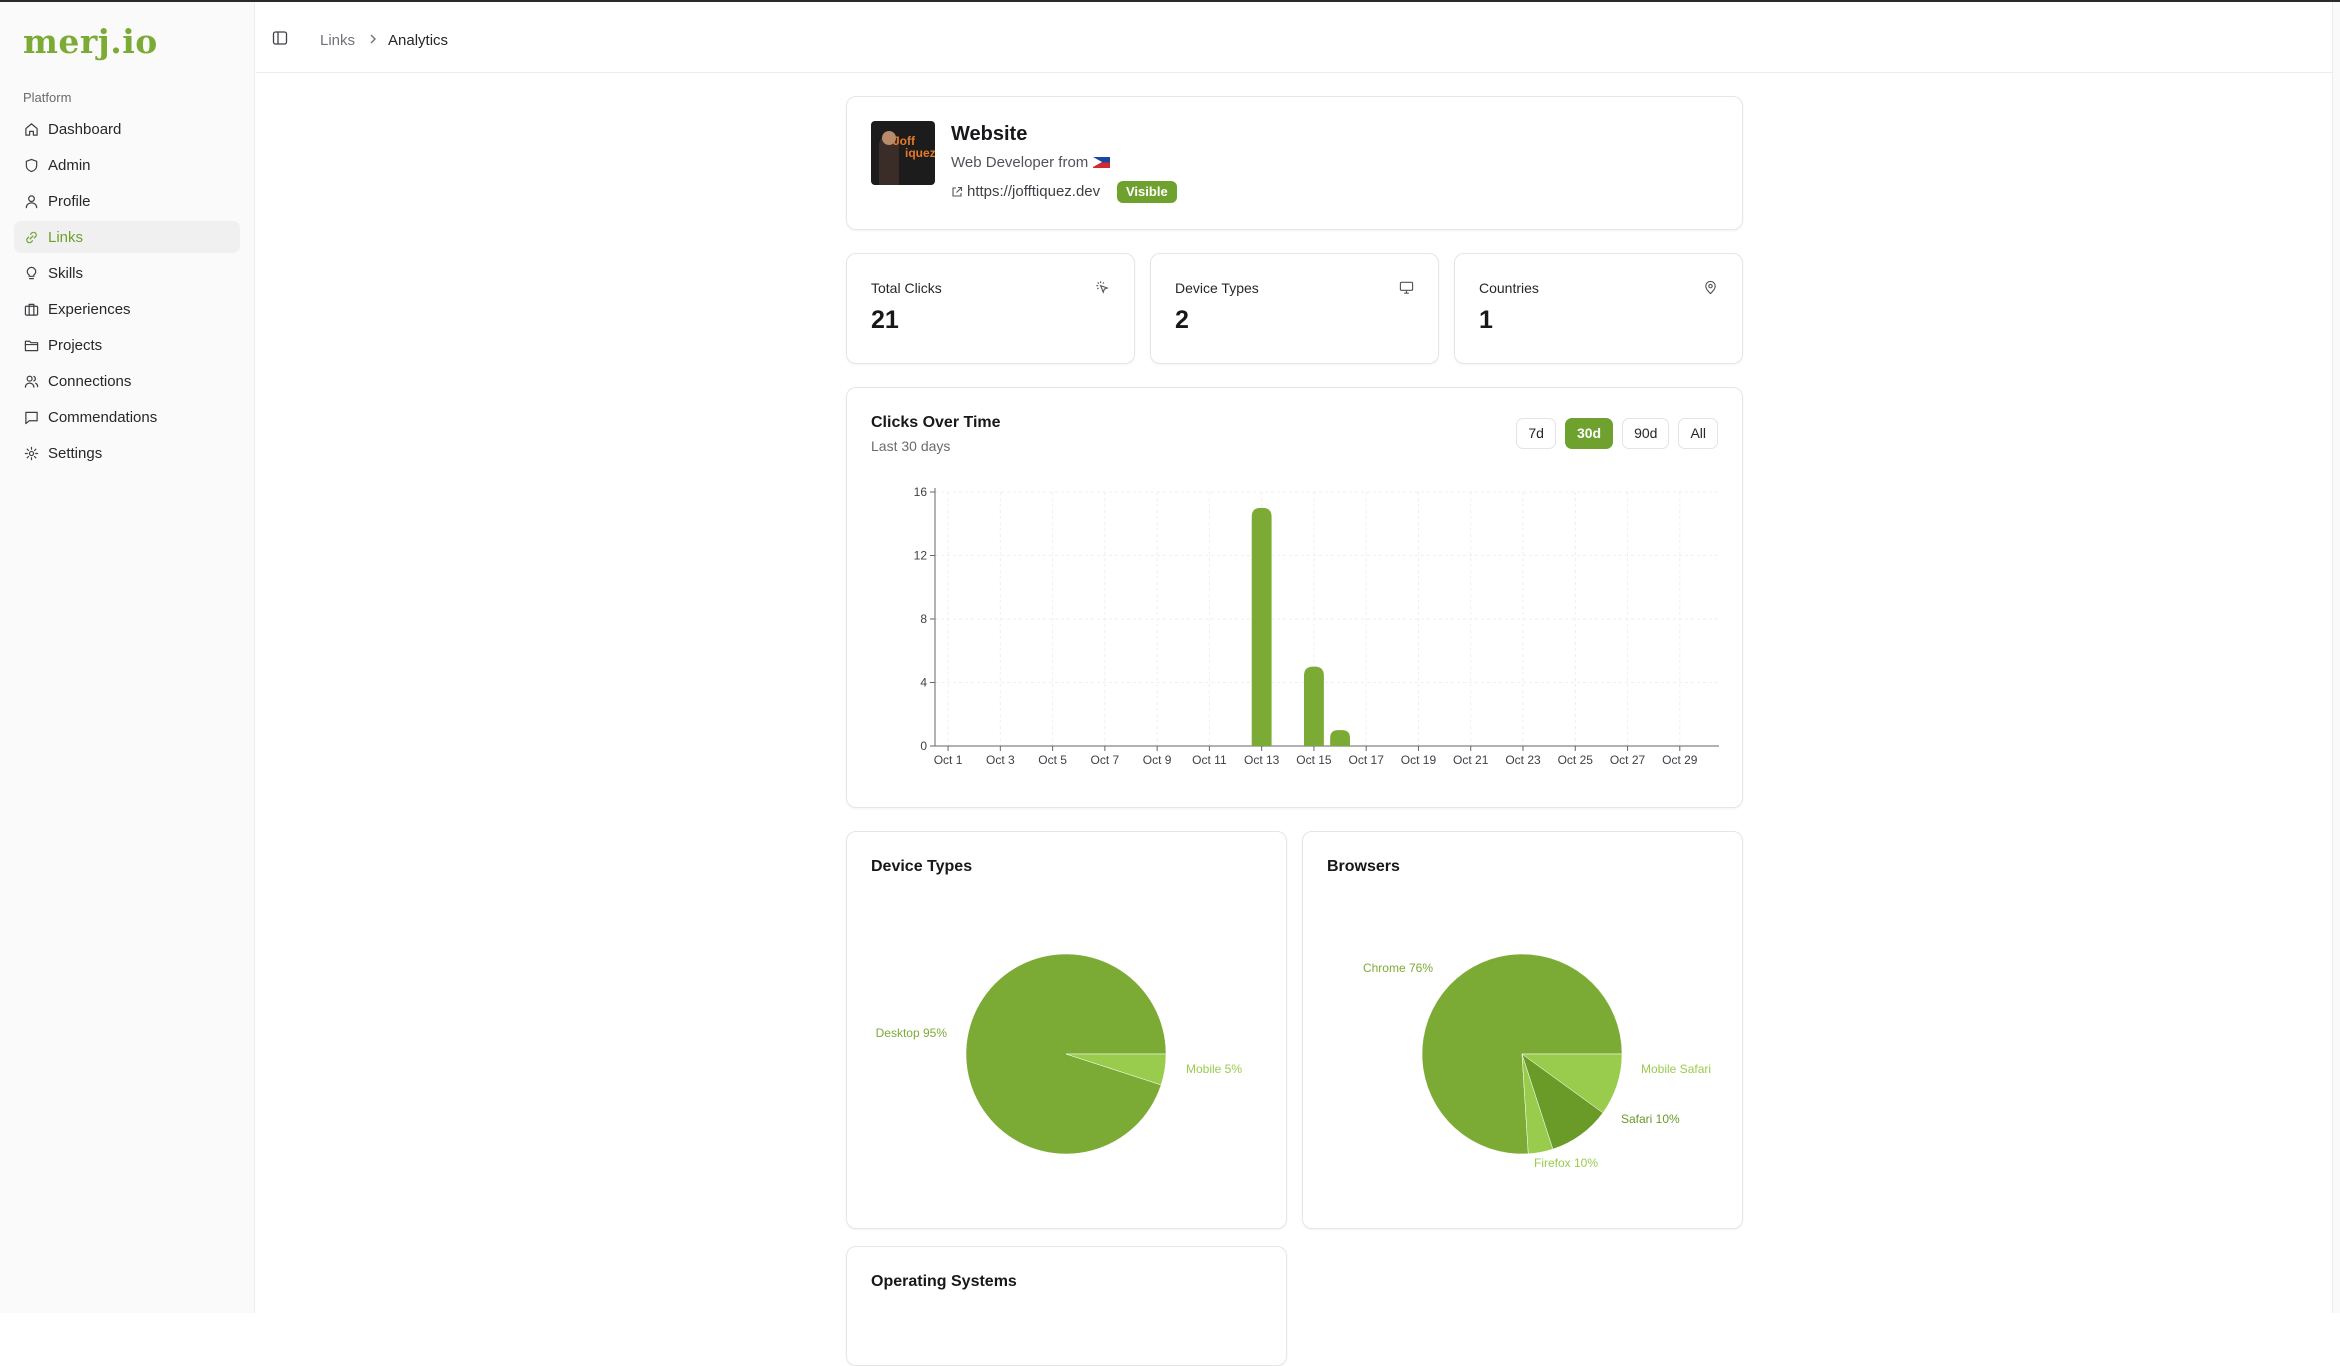  What do you see at coordinates (1101, 162) in the screenshot?
I see `philippines-flag-icon` at bounding box center [1101, 162].